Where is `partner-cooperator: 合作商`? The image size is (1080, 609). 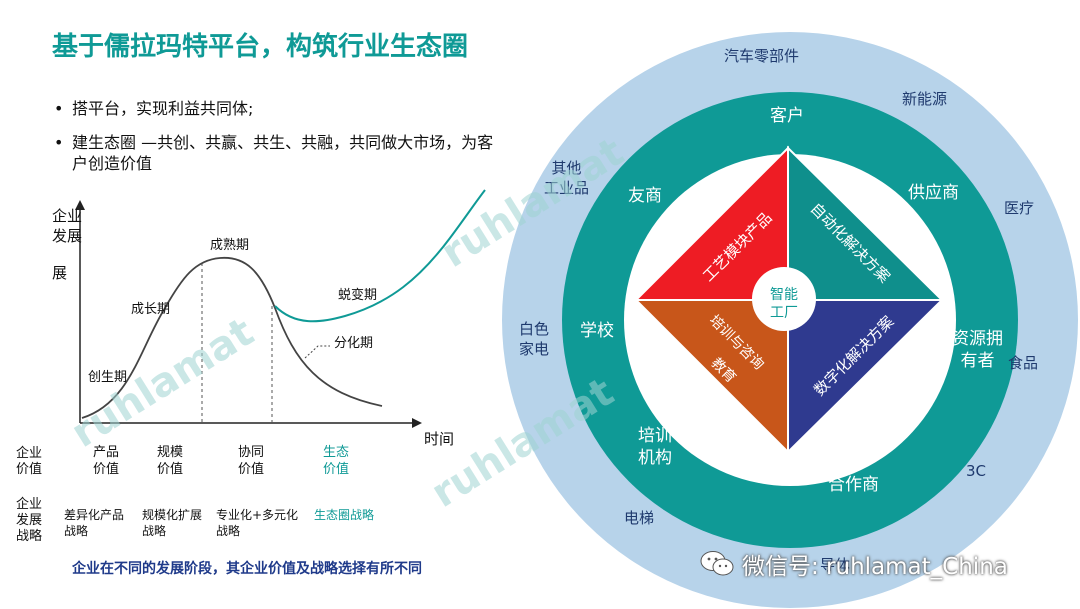
partner-cooperator: 合作商 is located at coordinates (853, 485).